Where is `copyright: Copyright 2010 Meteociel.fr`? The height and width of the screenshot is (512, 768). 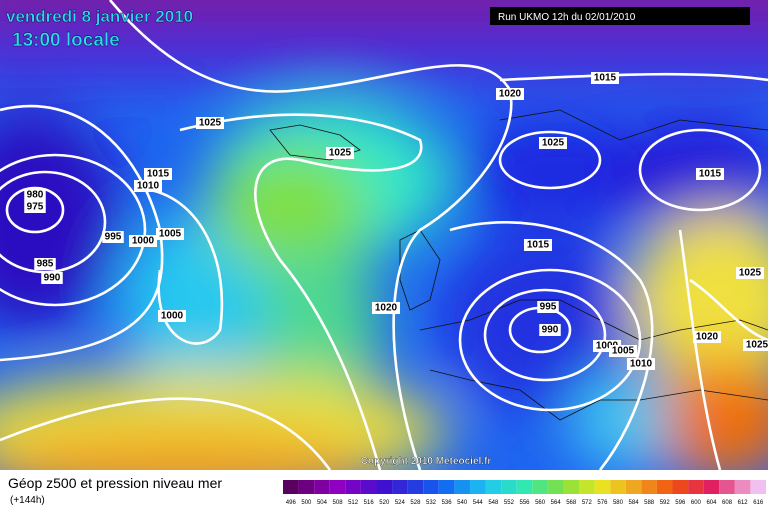
copyright: Copyright 2010 Meteociel.fr is located at coordinates (426, 461).